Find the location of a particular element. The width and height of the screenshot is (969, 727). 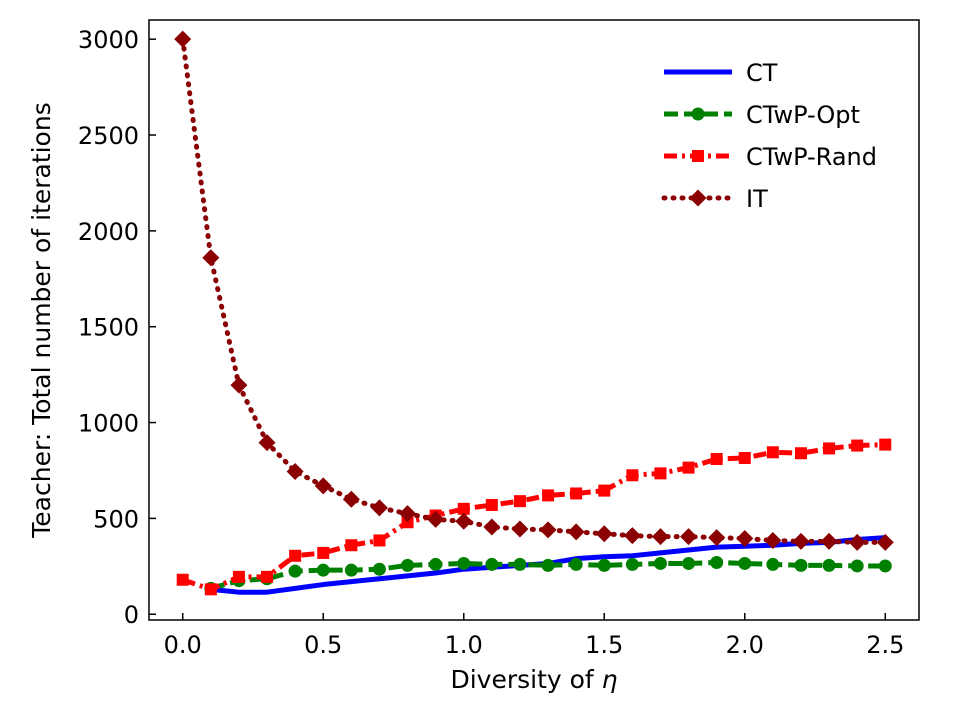

legend-label: IT is located at coordinates (757, 199).